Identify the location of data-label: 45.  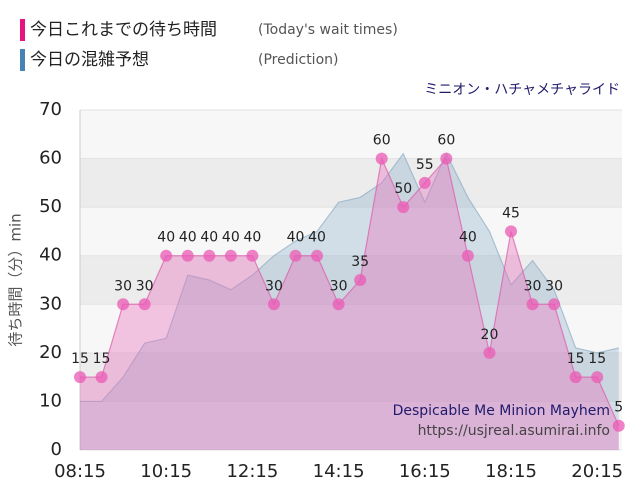
(511, 213).